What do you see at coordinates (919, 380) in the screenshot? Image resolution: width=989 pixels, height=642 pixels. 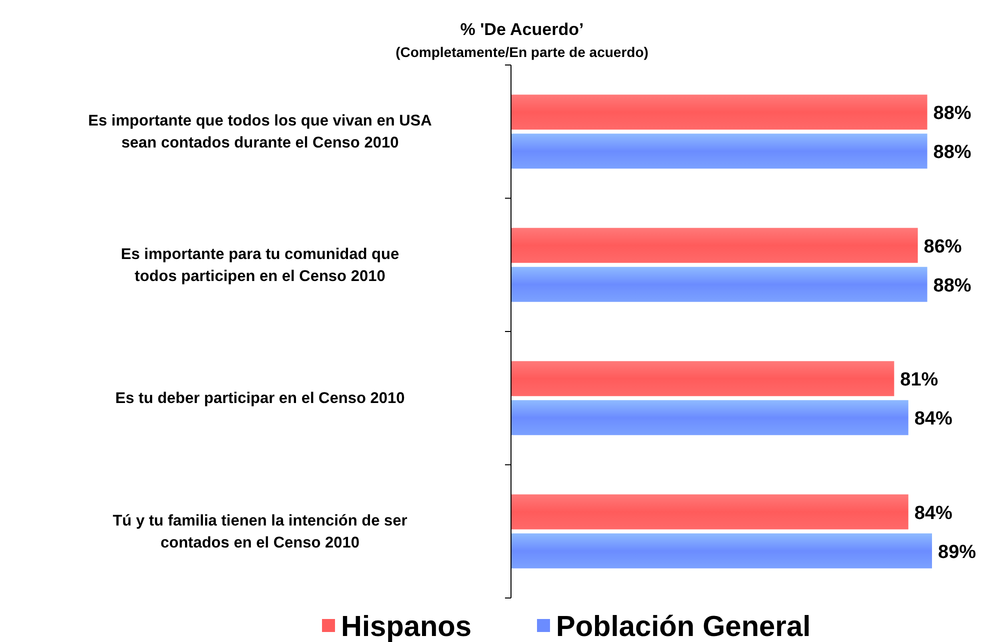 I see `data-label: 81%` at bounding box center [919, 380].